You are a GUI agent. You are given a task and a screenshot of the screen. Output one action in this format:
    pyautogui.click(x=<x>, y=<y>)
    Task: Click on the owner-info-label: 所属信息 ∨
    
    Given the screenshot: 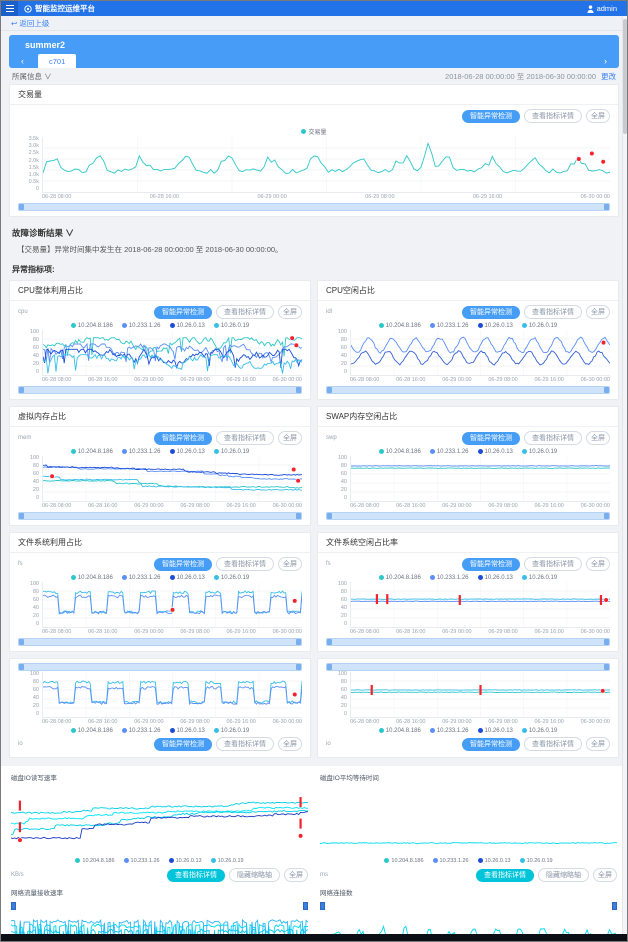 What is the action you would take?
    pyautogui.click(x=32, y=76)
    